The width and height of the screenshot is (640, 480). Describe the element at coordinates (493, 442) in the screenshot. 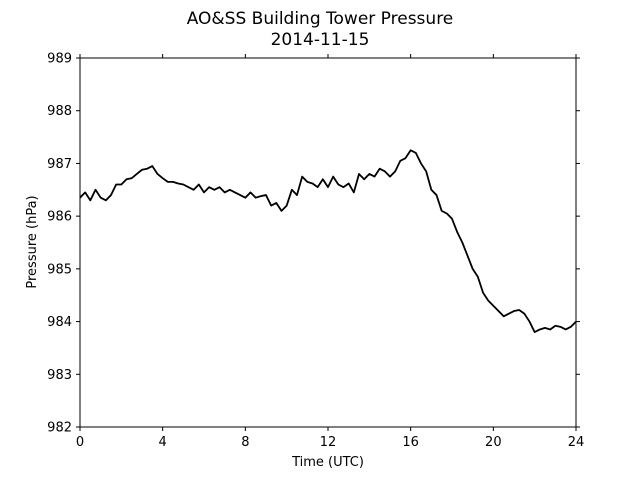

I see `x-tick-label: 20` at that location.